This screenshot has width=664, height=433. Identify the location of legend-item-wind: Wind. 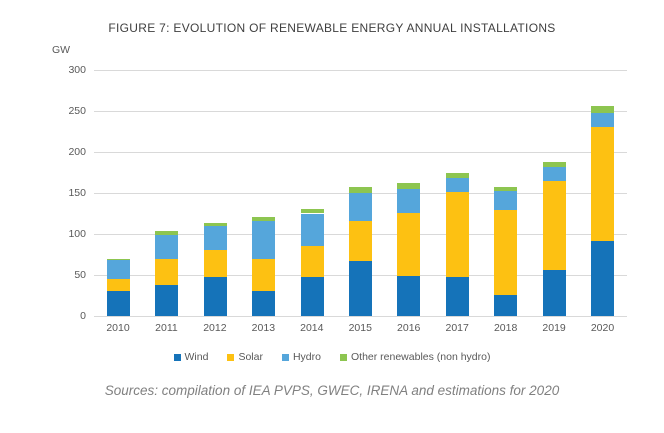
(191, 357).